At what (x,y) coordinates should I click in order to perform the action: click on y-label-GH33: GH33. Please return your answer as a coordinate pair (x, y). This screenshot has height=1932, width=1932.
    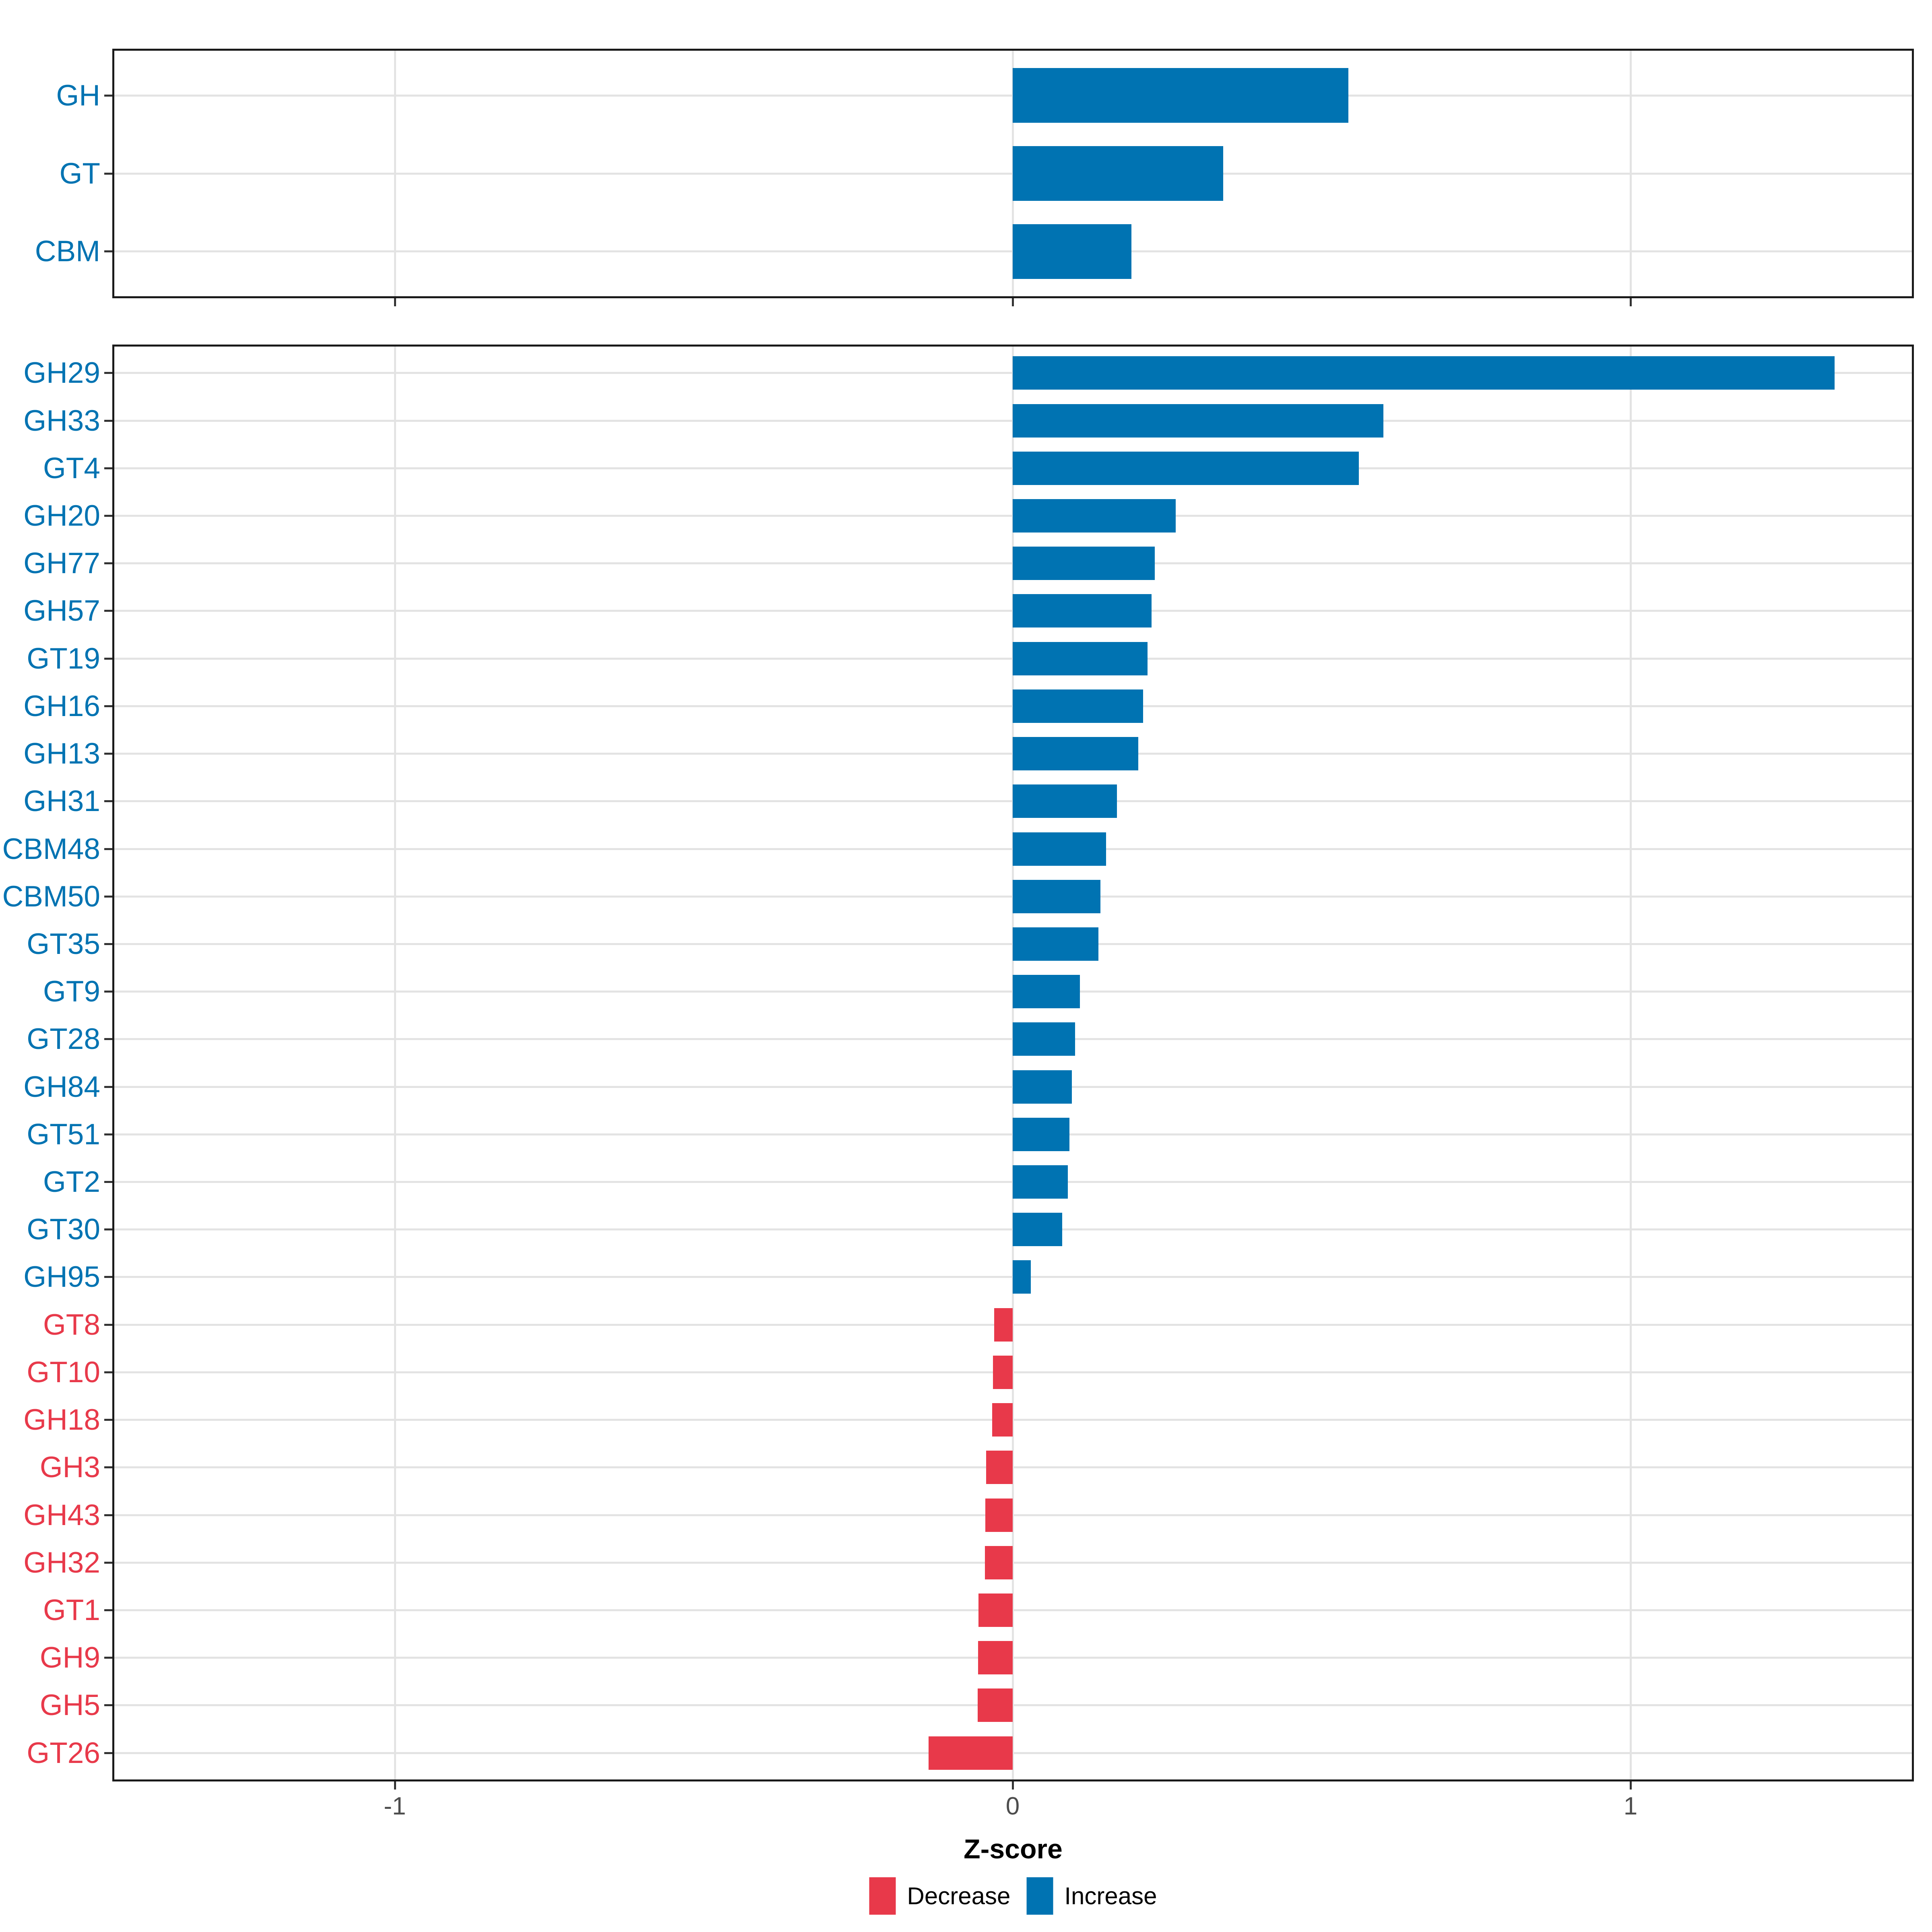
    Looking at the image, I should click on (61, 421).